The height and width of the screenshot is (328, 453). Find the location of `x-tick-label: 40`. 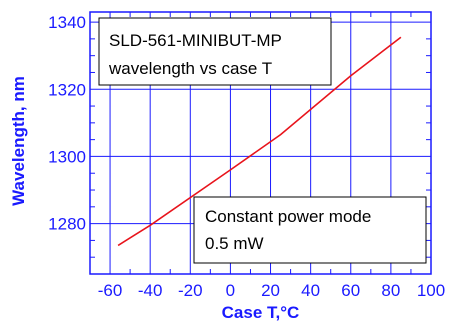

x-tick-label: 40 is located at coordinates (310, 290).